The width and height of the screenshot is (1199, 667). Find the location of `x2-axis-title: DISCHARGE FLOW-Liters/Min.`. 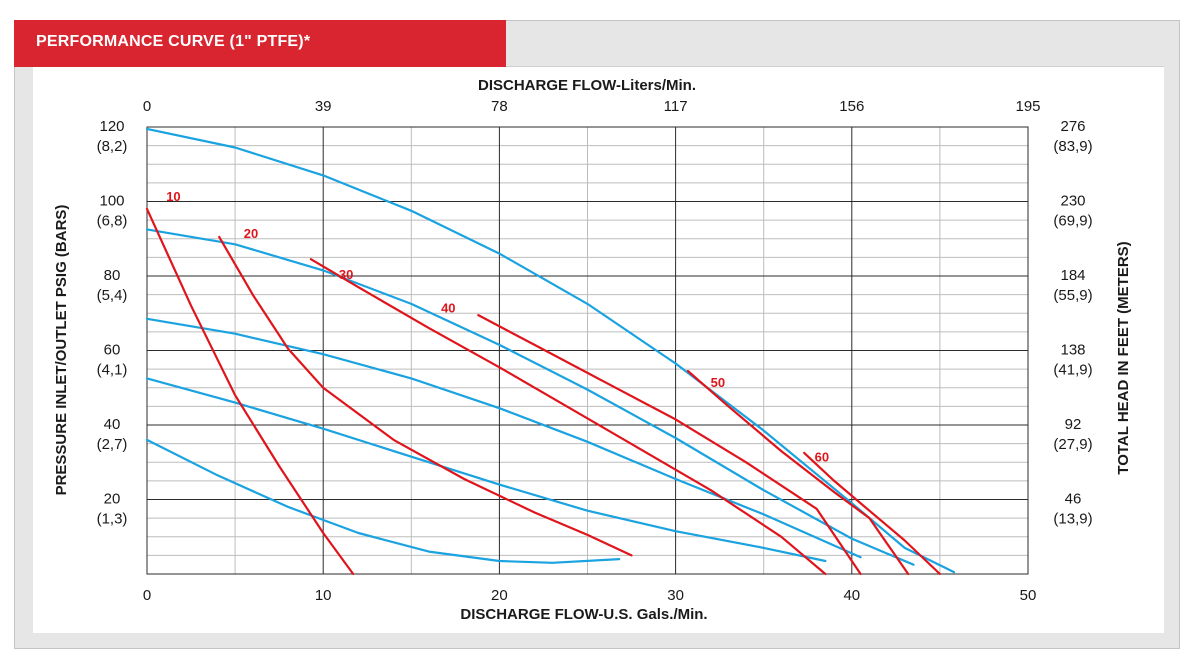

x2-axis-title: DISCHARGE FLOW-Liters/Min. is located at coordinates (587, 85).